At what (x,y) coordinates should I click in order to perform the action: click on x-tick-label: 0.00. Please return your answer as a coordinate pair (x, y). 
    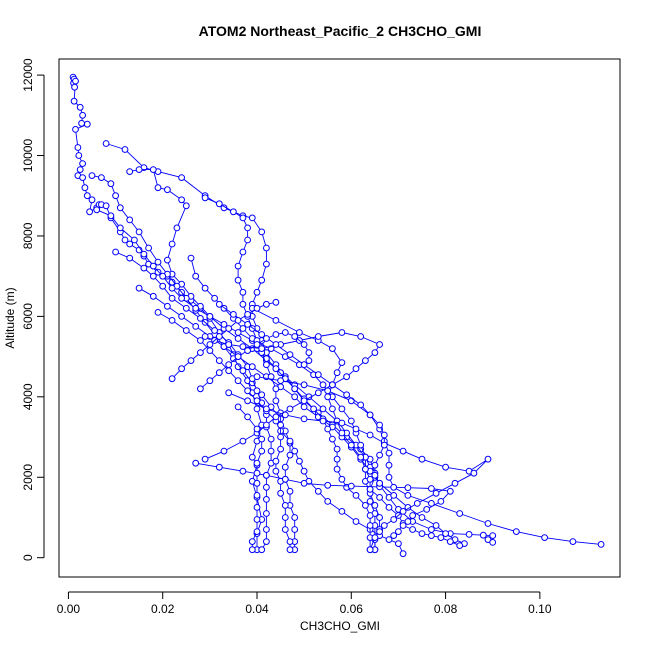
    Looking at the image, I should click on (69, 609).